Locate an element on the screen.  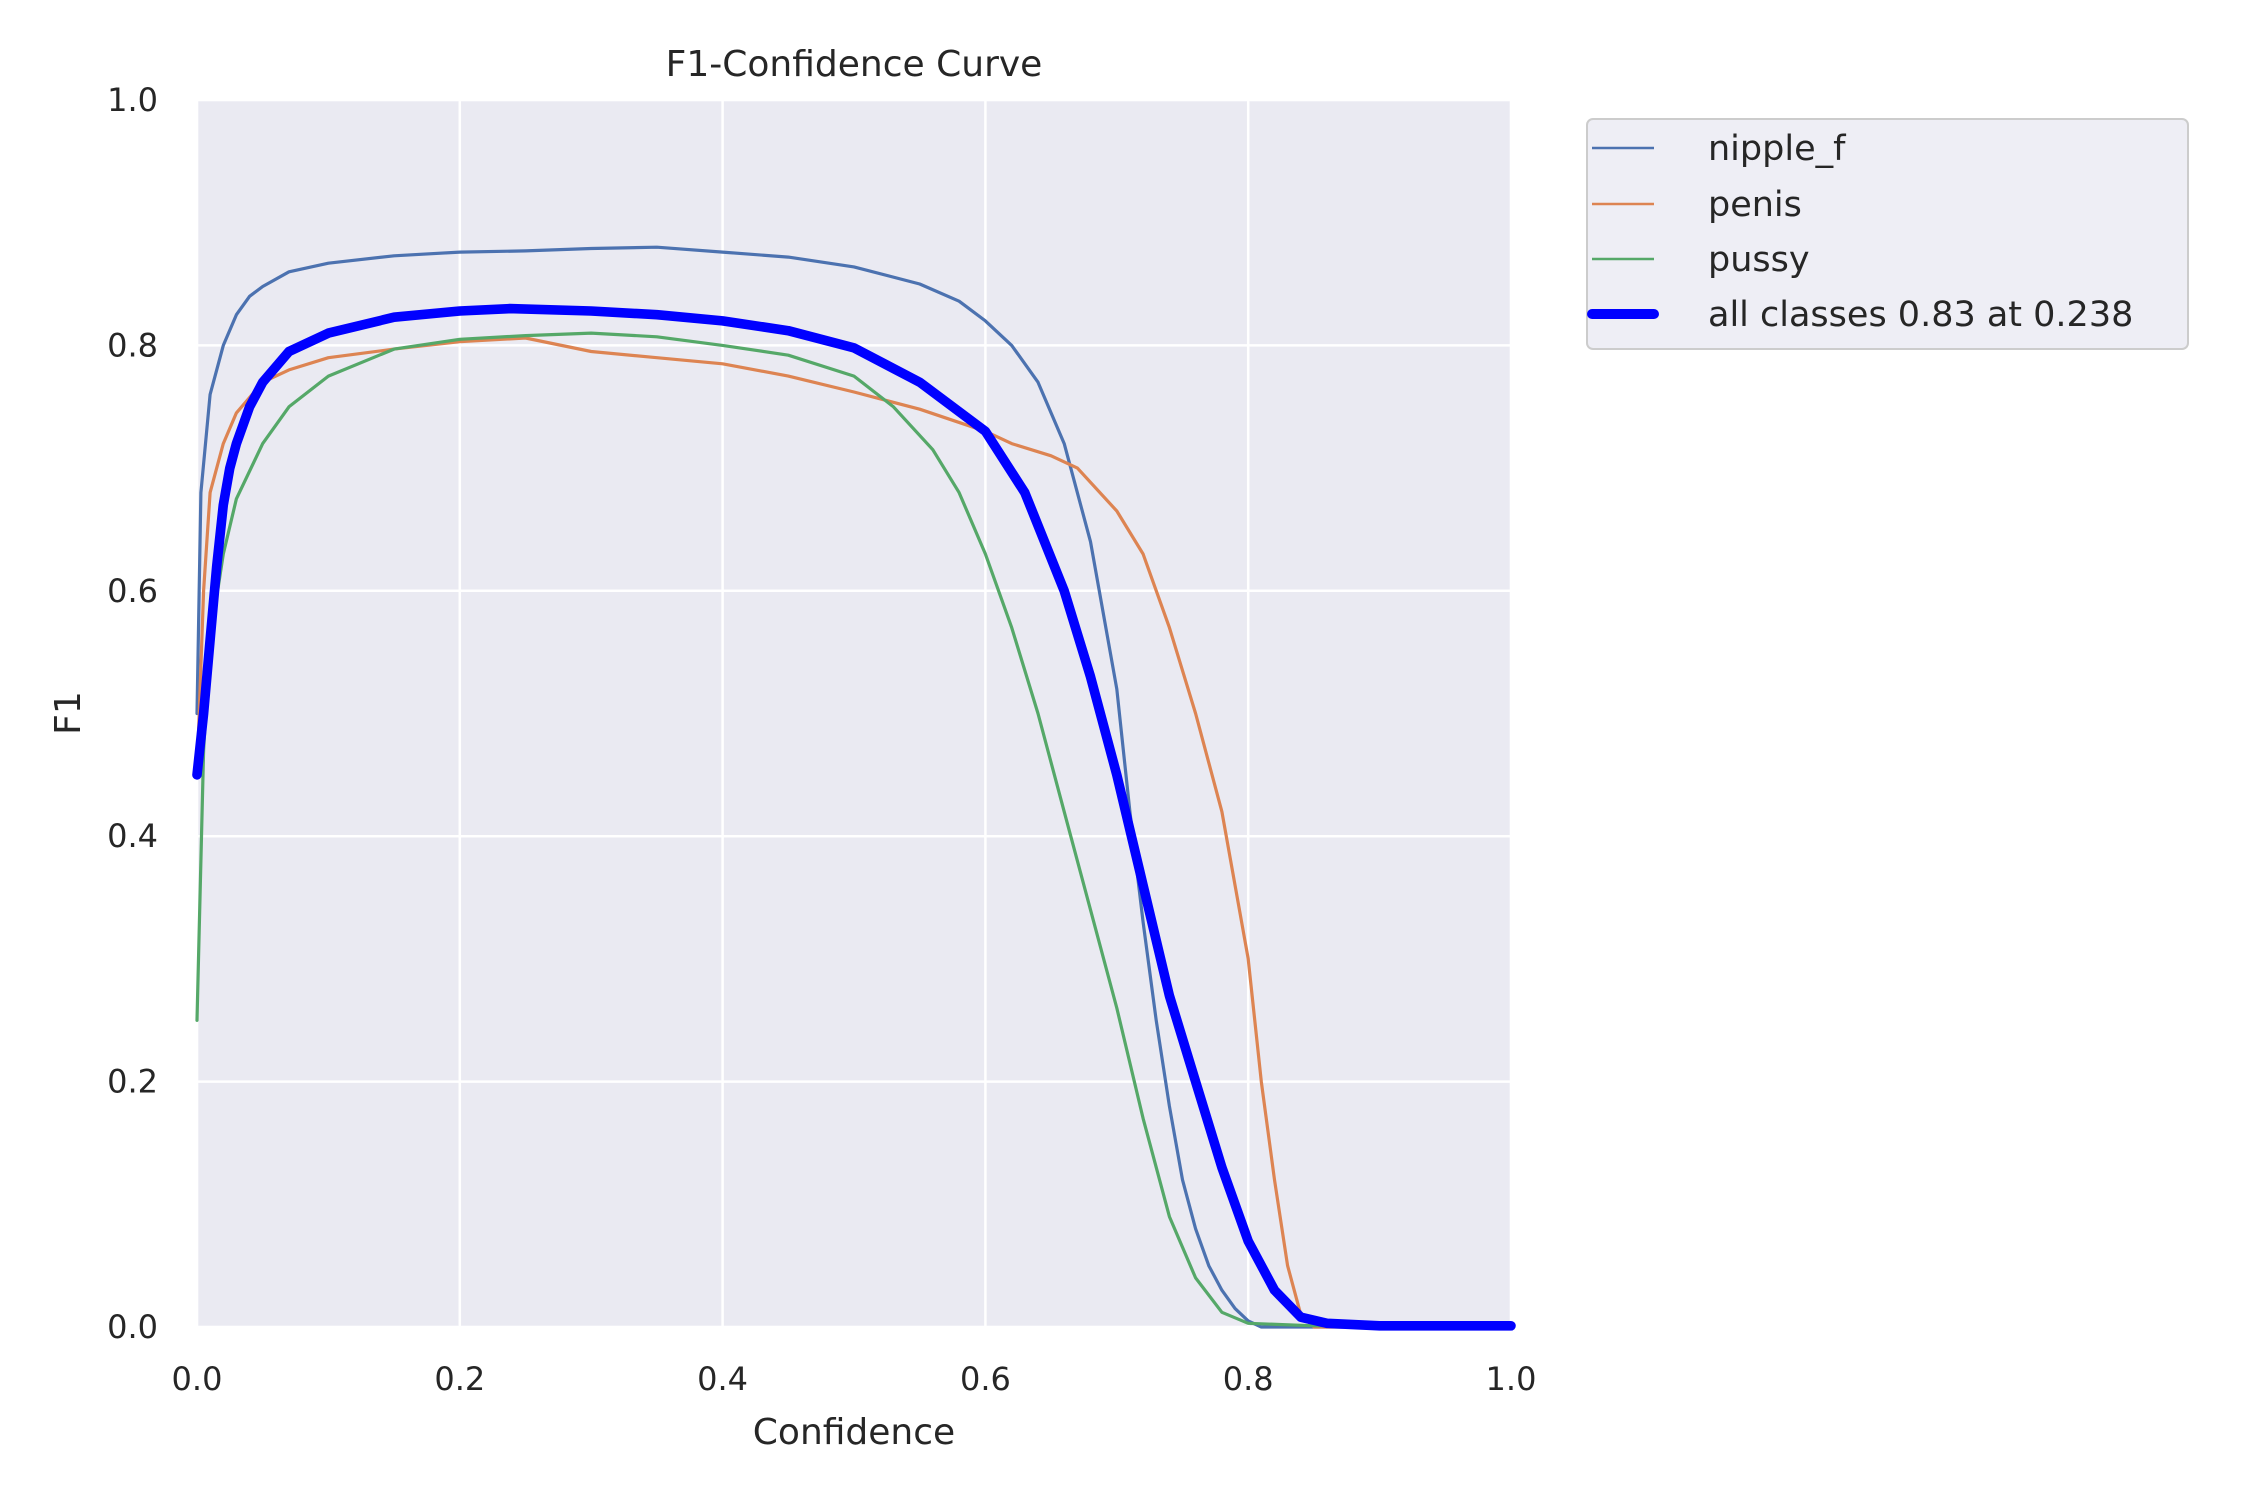
y-tick-label: 1.0 is located at coordinates (132, 100).